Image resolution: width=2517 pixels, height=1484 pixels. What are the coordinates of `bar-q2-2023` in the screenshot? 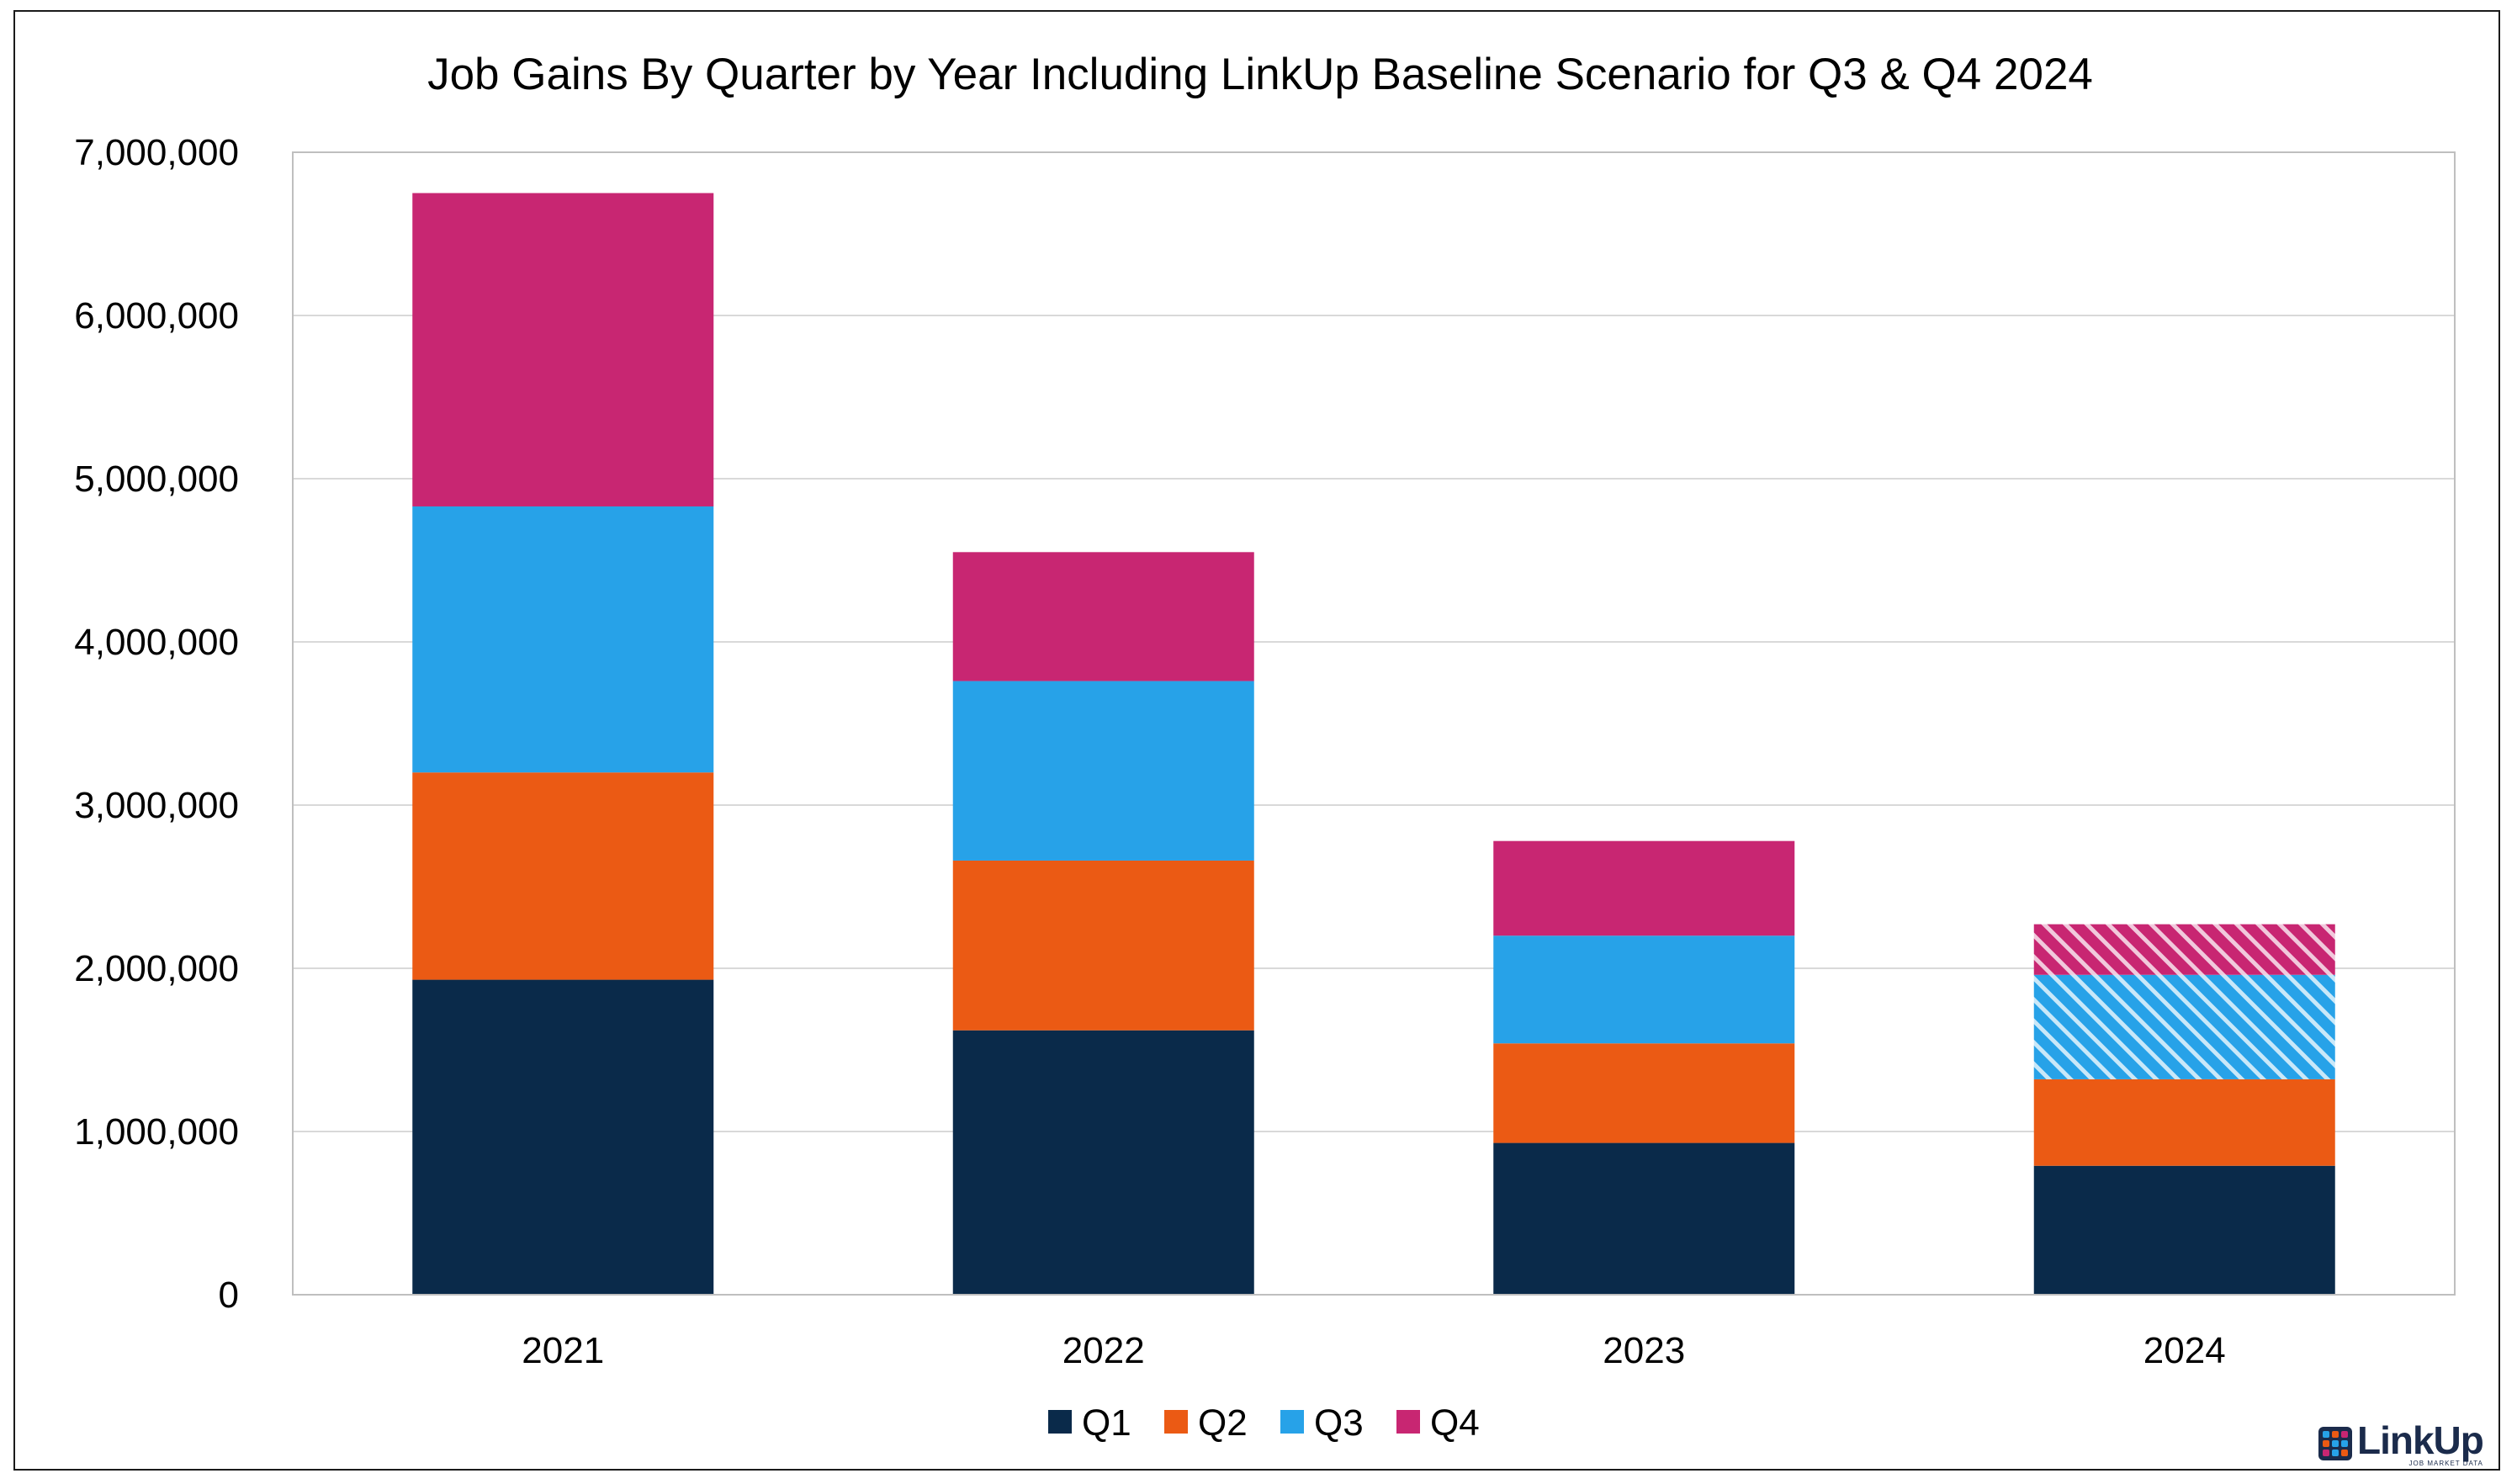 It's located at (1644, 1093).